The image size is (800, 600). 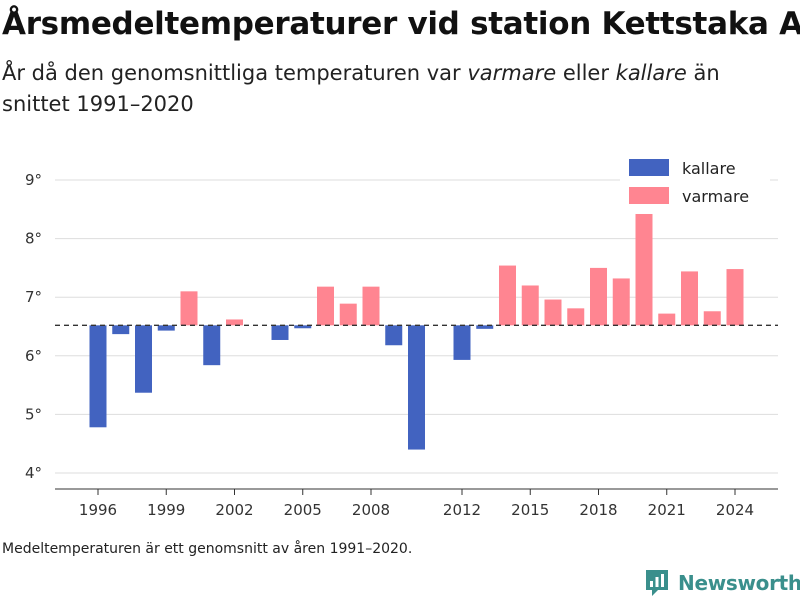 I want to click on y-tick-label: 6°, so click(x=33, y=356).